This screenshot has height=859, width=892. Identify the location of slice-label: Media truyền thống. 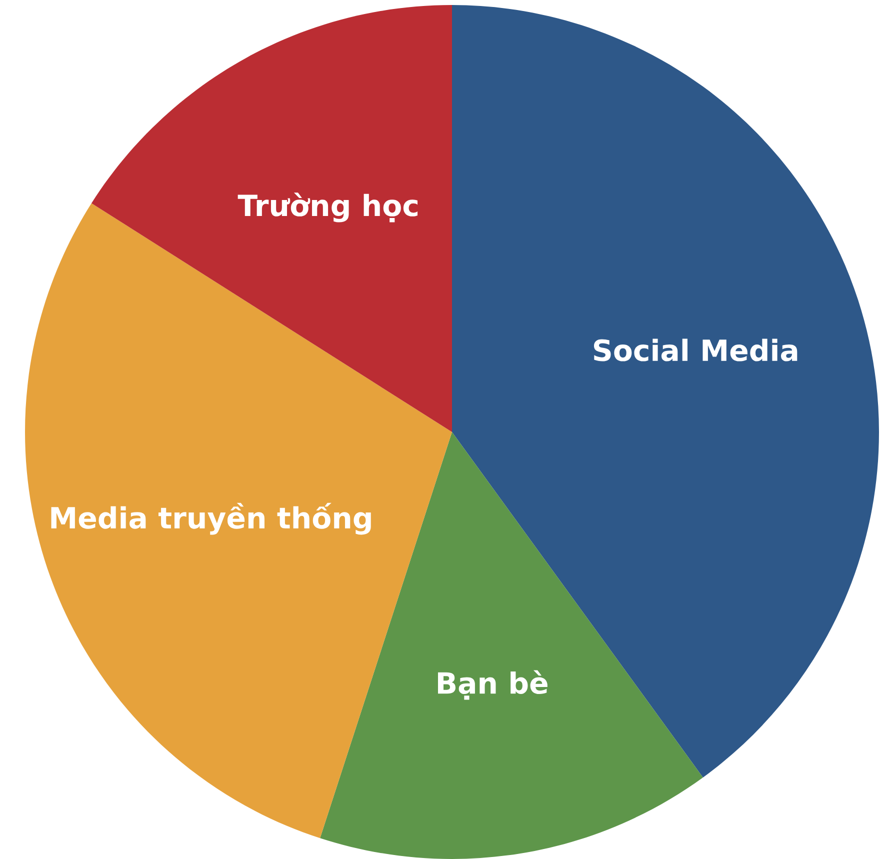
(211, 518).